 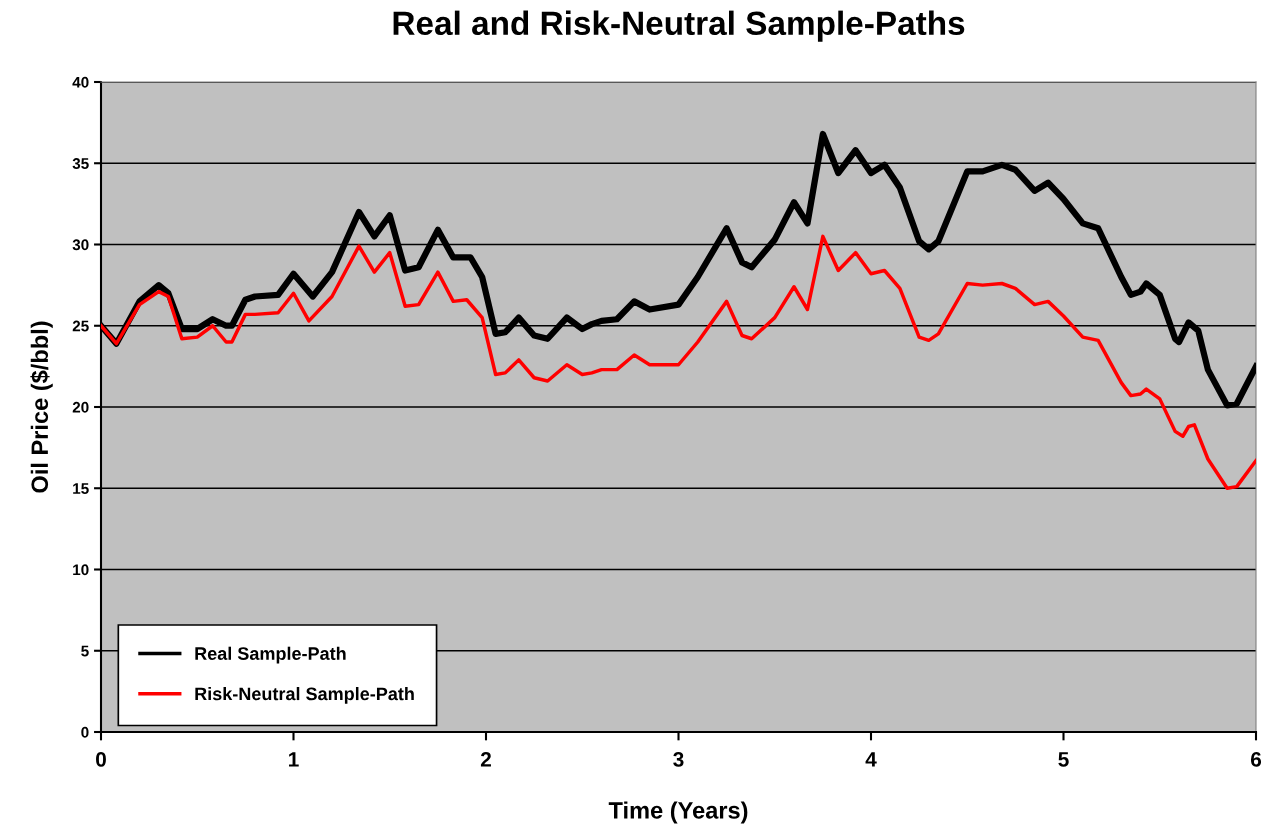 I want to click on x-tick-label: 4, so click(x=871, y=759).